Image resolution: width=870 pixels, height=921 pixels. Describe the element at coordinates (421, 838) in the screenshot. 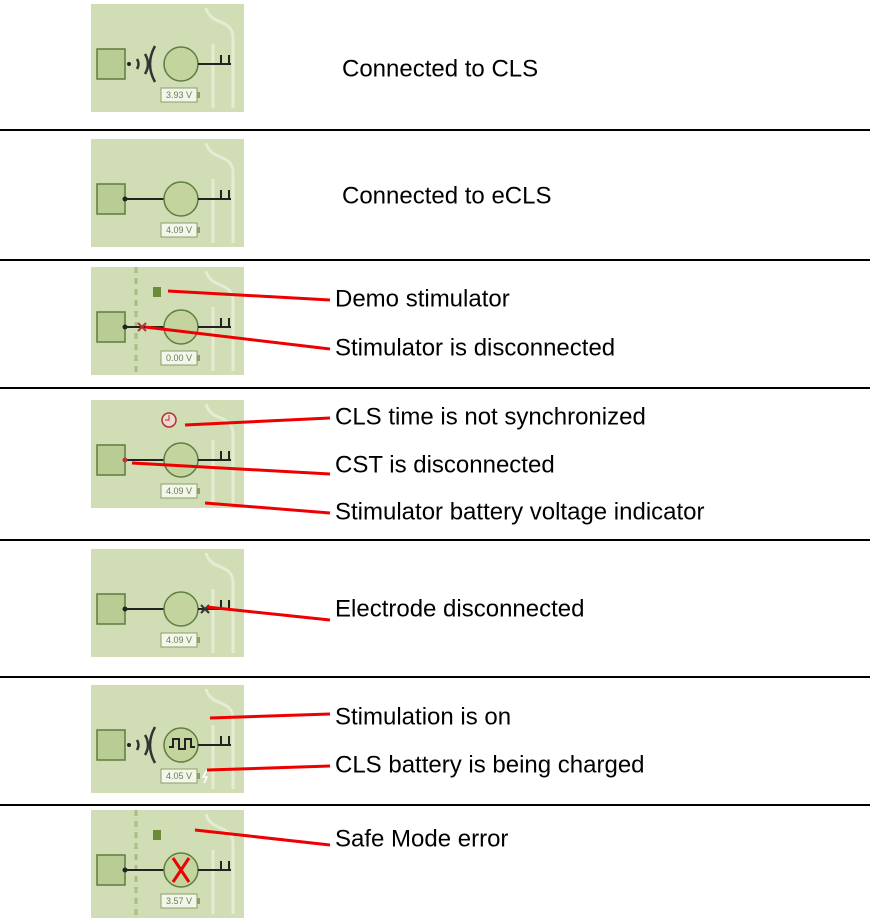

I see `status-label: Safe Mode error` at that location.